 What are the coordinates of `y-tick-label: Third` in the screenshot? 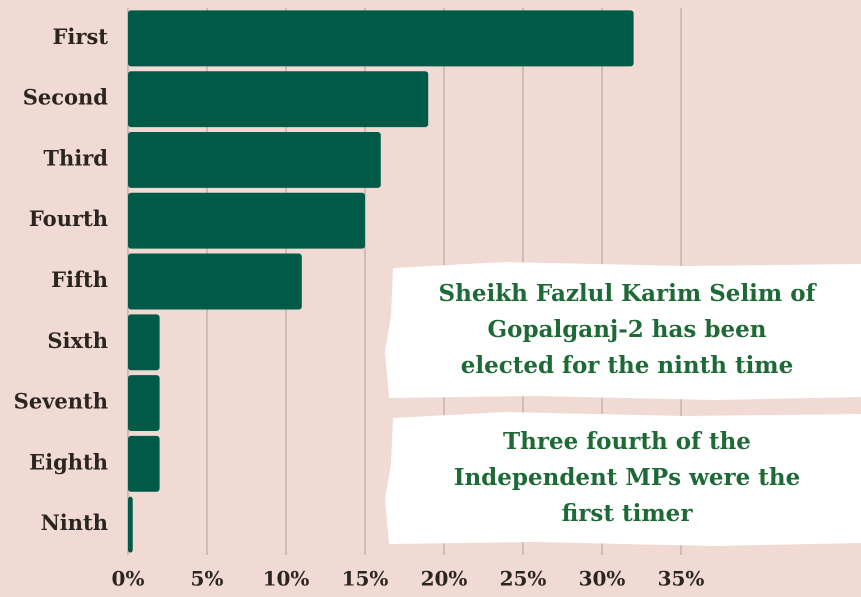 It's located at (75, 157).